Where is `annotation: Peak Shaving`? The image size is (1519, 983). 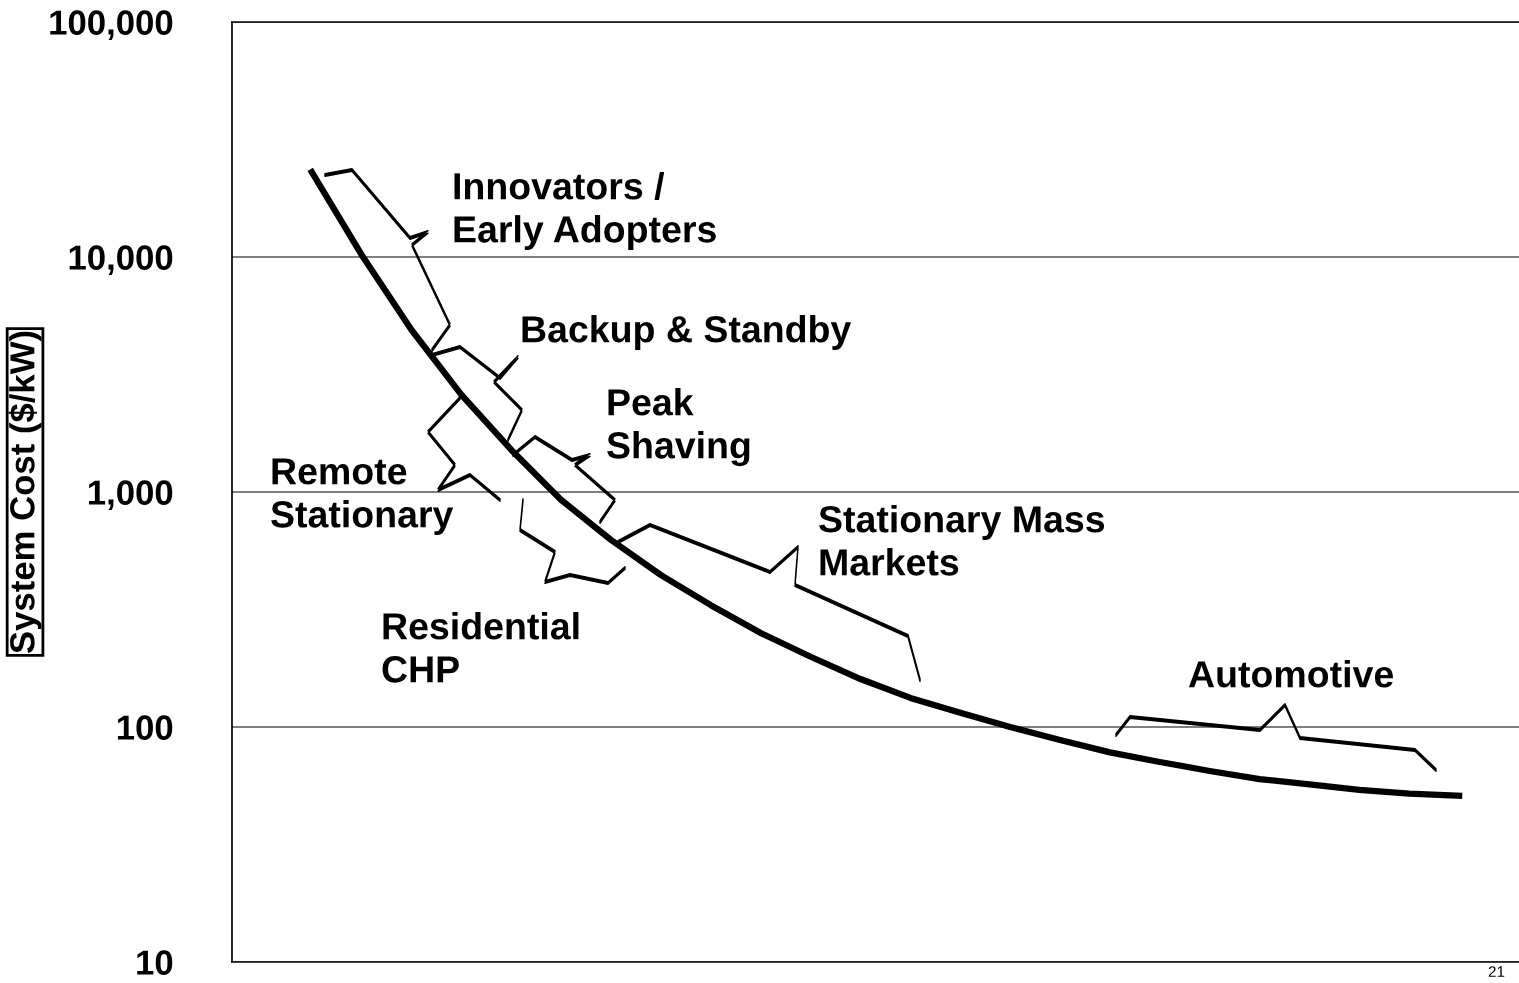 annotation: Peak Shaving is located at coordinates (678, 427).